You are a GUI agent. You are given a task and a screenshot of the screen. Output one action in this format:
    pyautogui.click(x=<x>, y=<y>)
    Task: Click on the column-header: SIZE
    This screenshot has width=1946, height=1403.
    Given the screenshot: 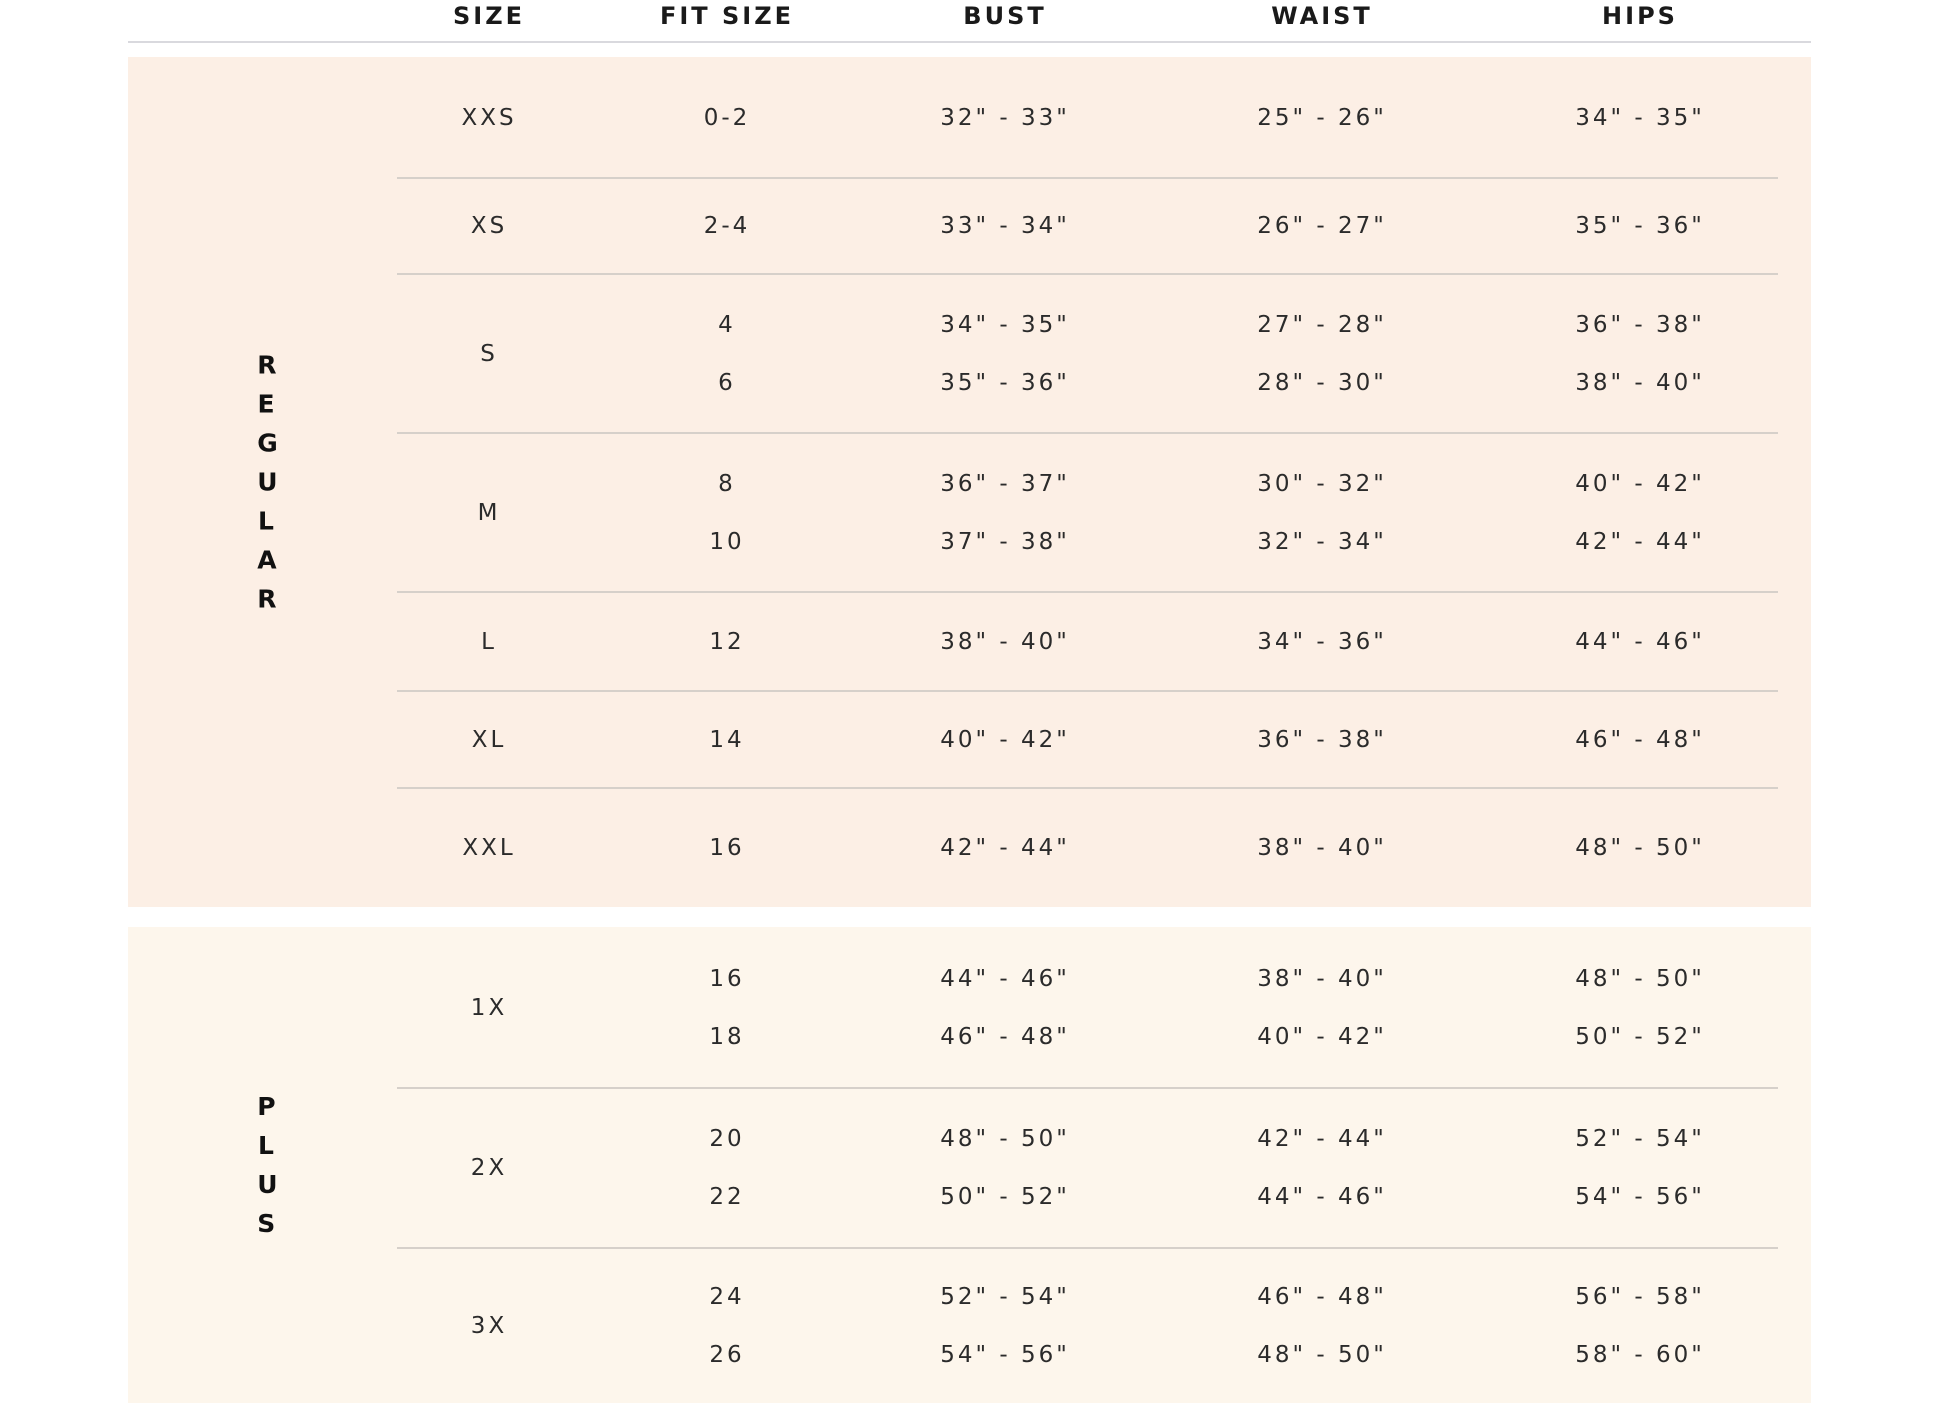 What is the action you would take?
    pyautogui.click(x=489, y=16)
    